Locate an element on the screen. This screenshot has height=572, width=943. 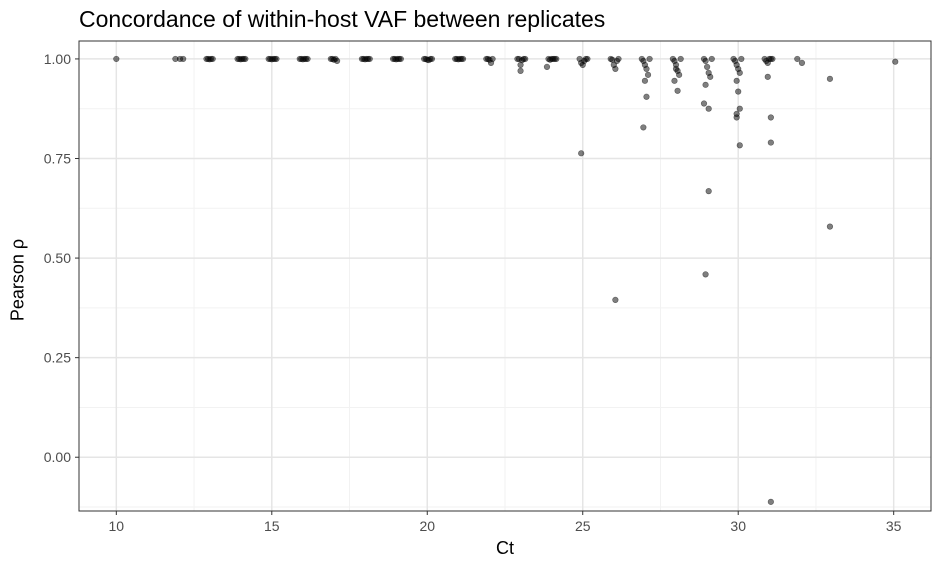
y-tick-label: 0.00 is located at coordinates (57, 457).